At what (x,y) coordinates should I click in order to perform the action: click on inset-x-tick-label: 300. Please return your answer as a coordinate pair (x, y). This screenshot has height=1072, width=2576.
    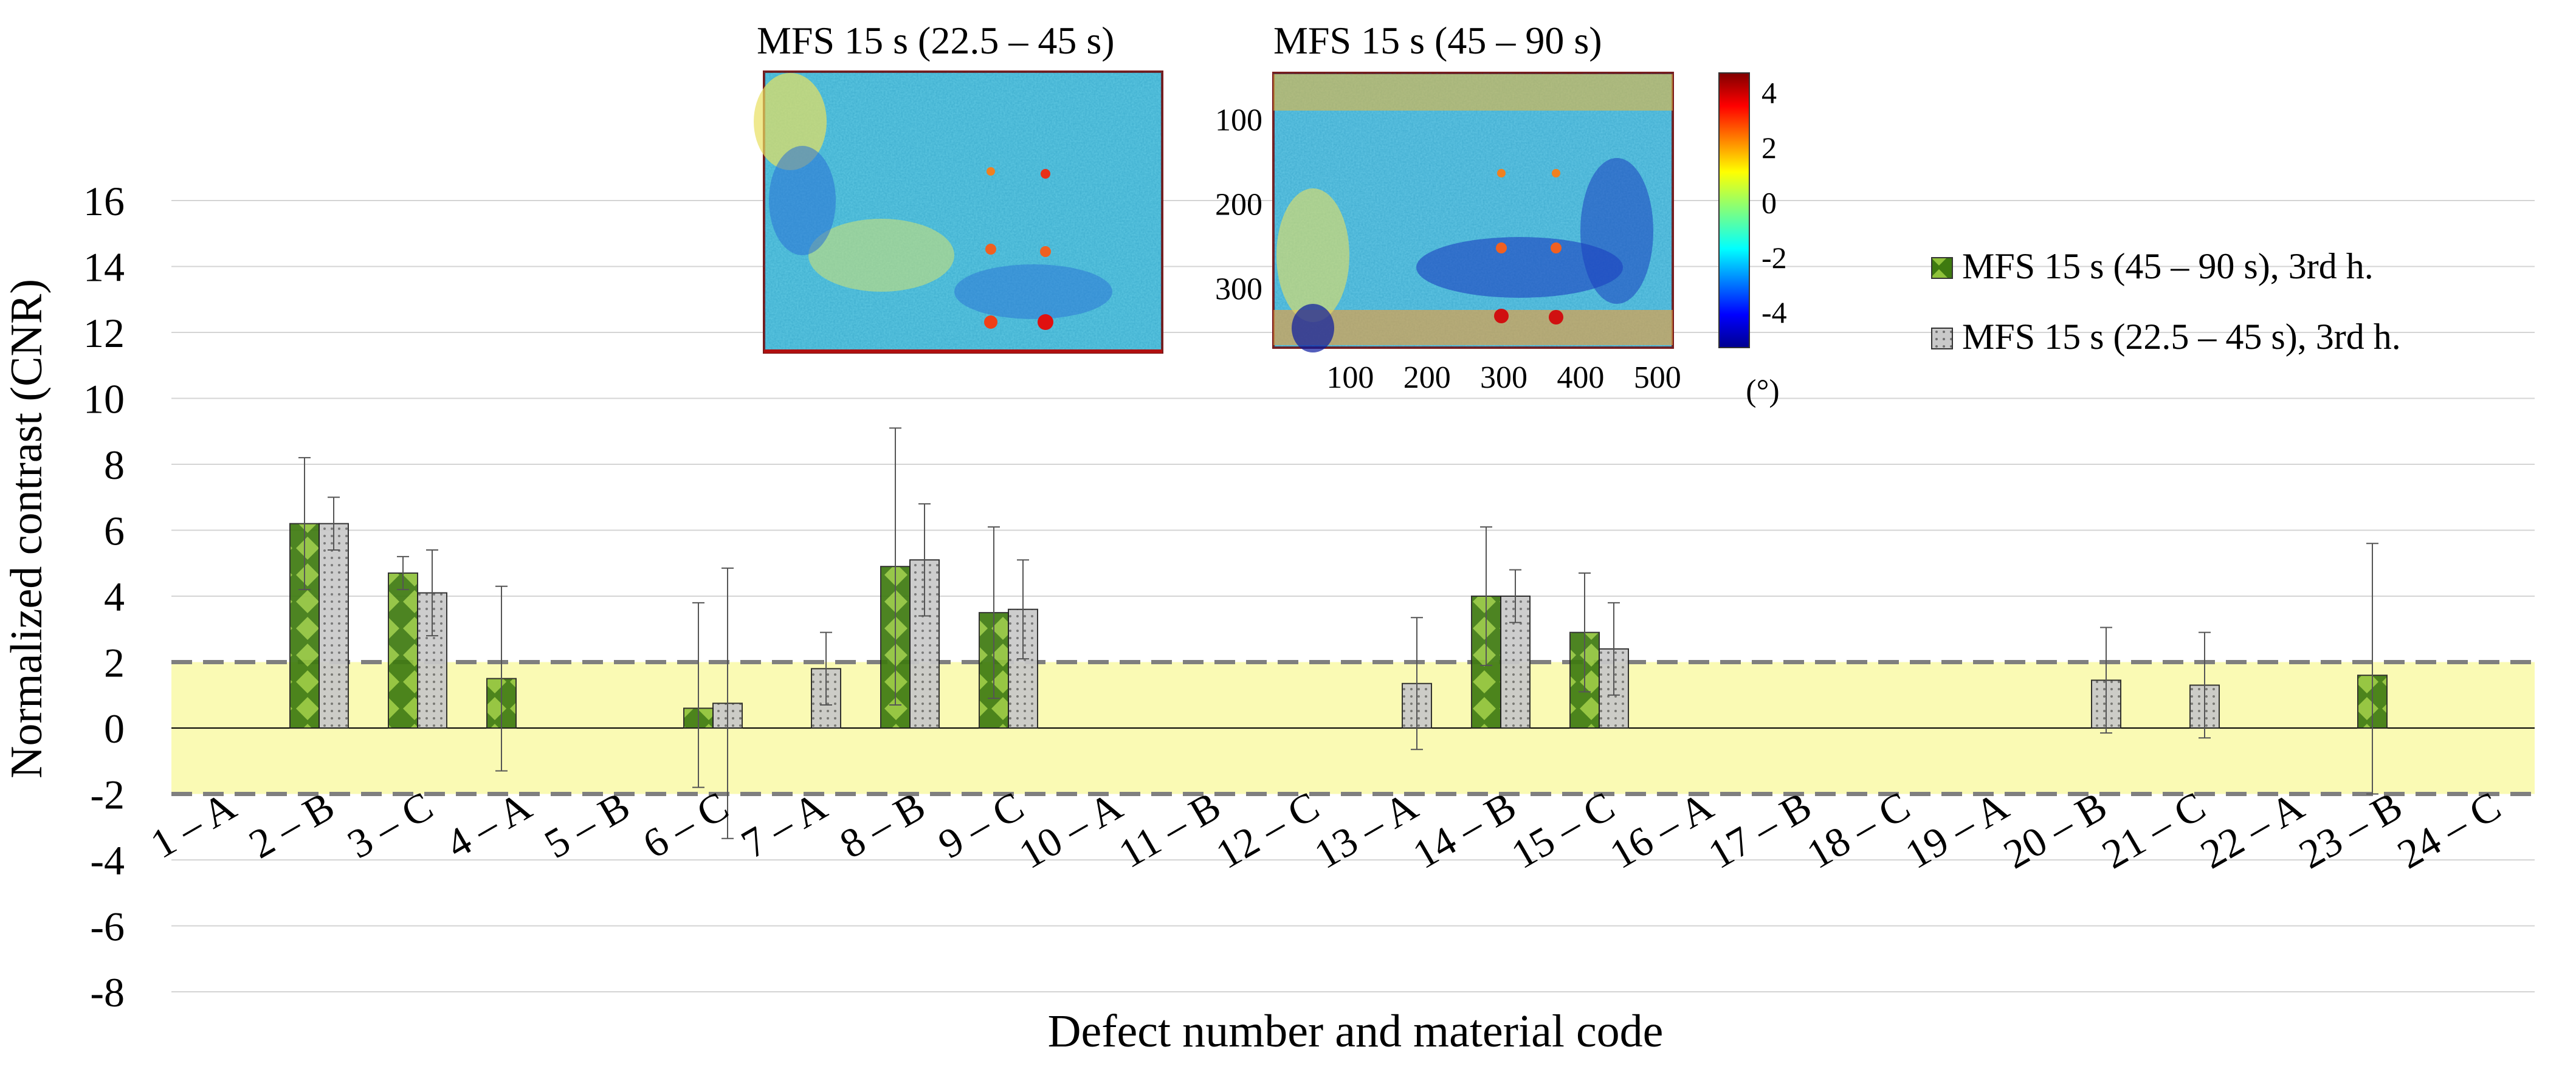
    Looking at the image, I should click on (1503, 378).